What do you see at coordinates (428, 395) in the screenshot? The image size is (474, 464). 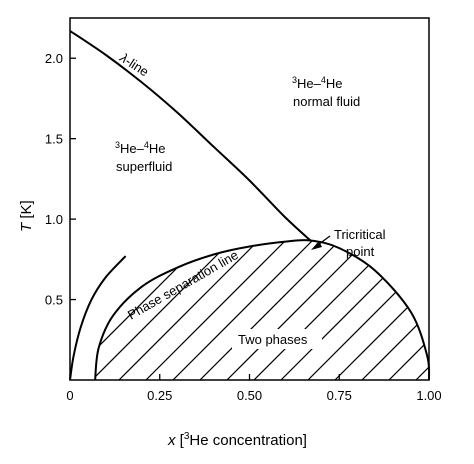 I see `x-tick-label: 1.00` at bounding box center [428, 395].